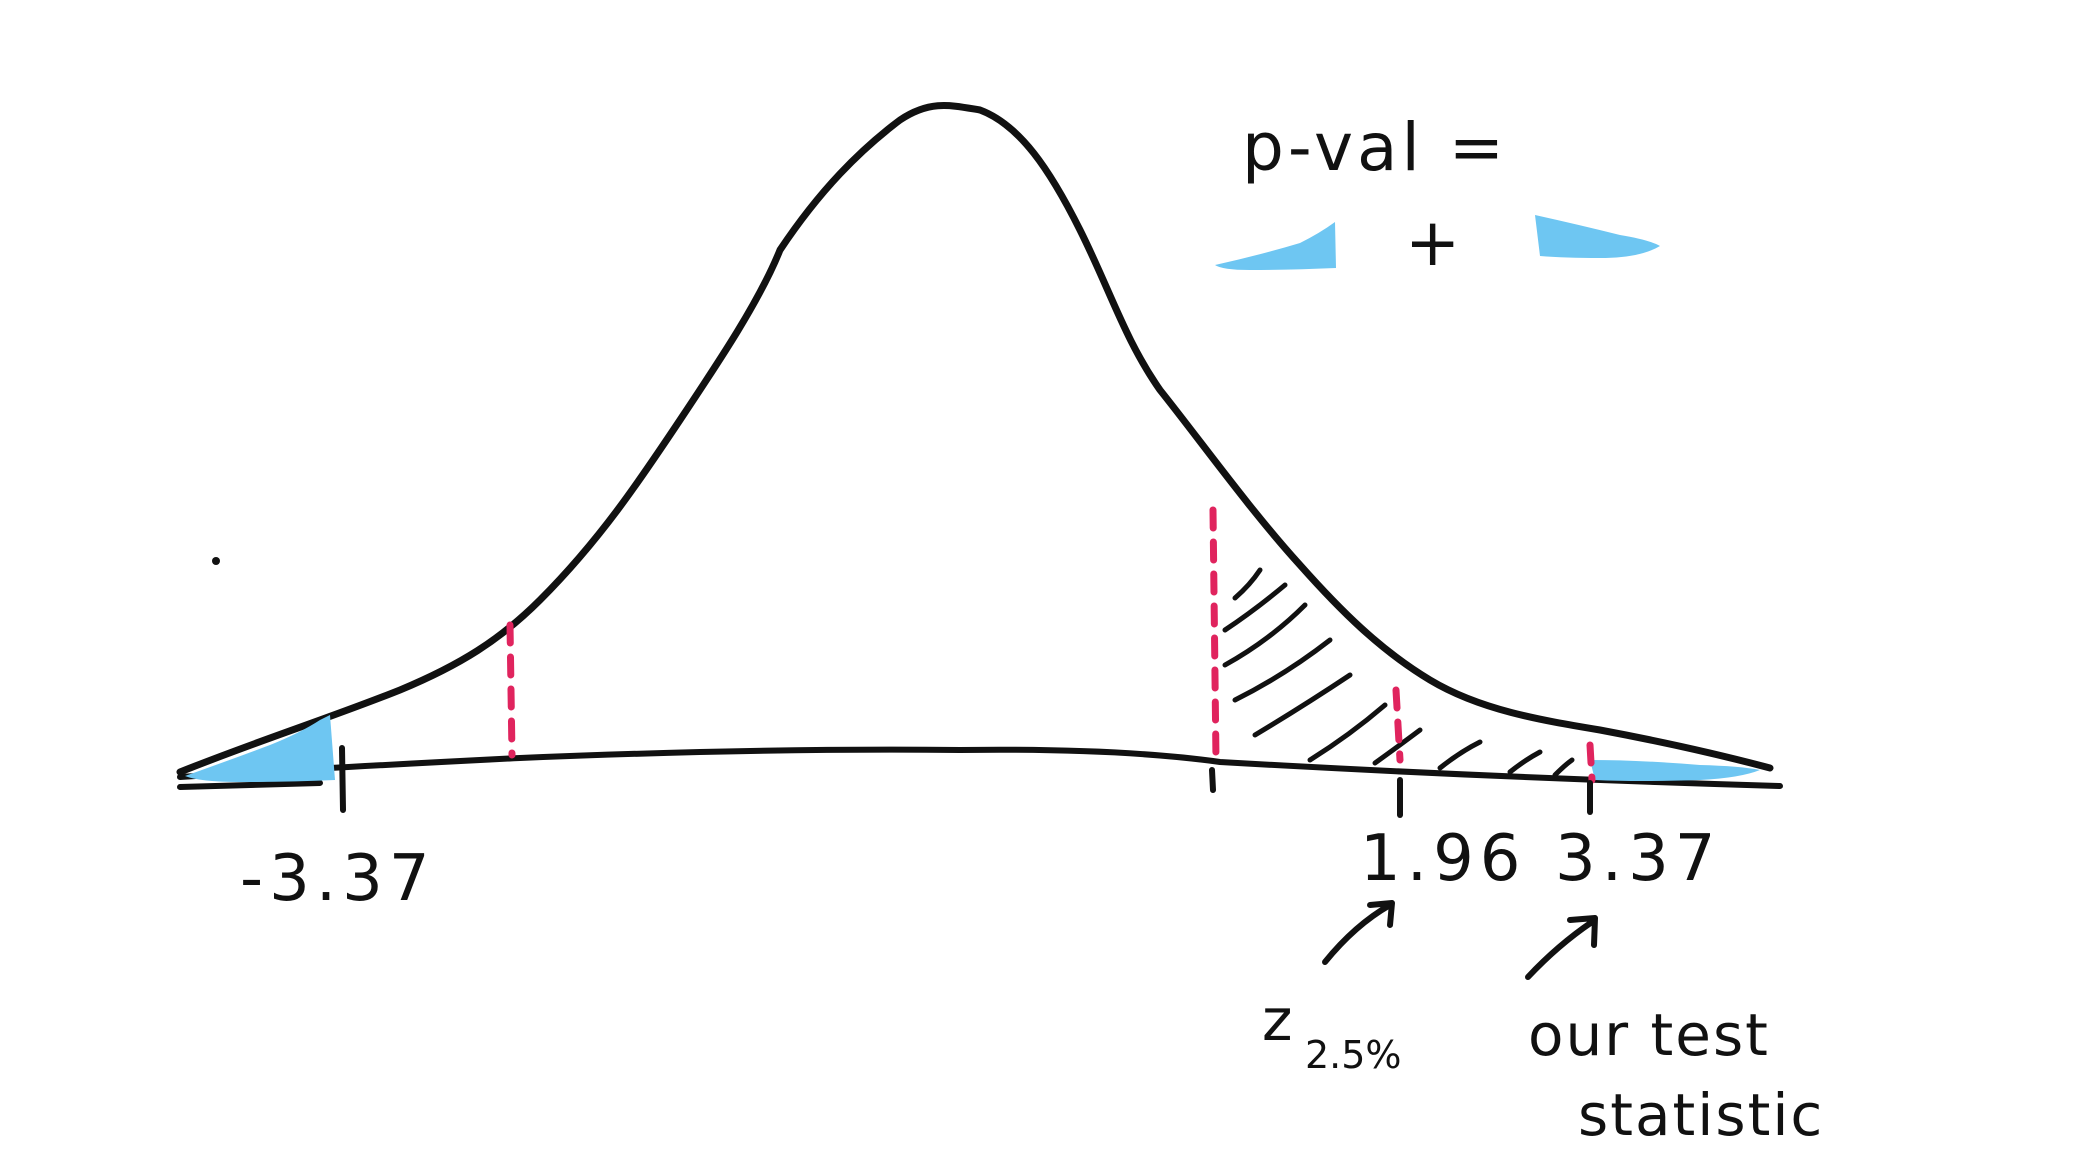 The width and height of the screenshot is (2086, 1157). I want to click on arrow-test-stat, so click(1561, 947).